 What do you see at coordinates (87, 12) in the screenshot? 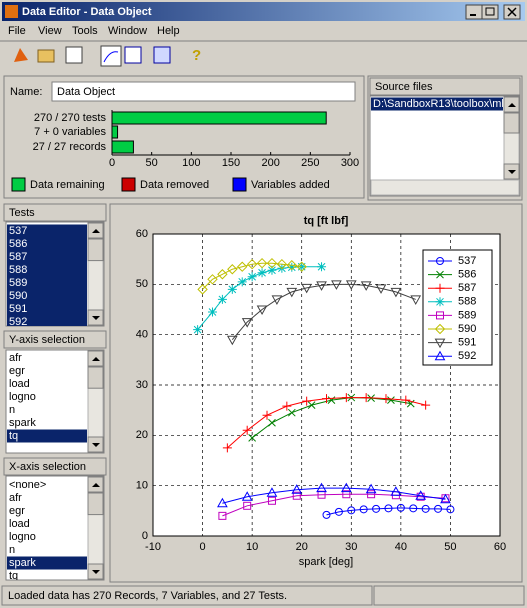
I see `window-title: Data Editor - Data Object` at bounding box center [87, 12].